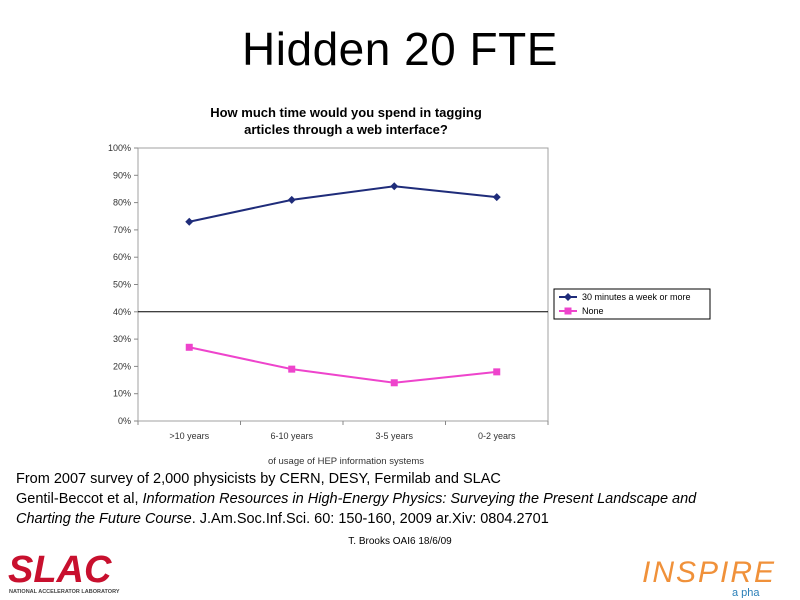 This screenshot has height=600, width=800. I want to click on y-tick-label: 10%, so click(122, 394).